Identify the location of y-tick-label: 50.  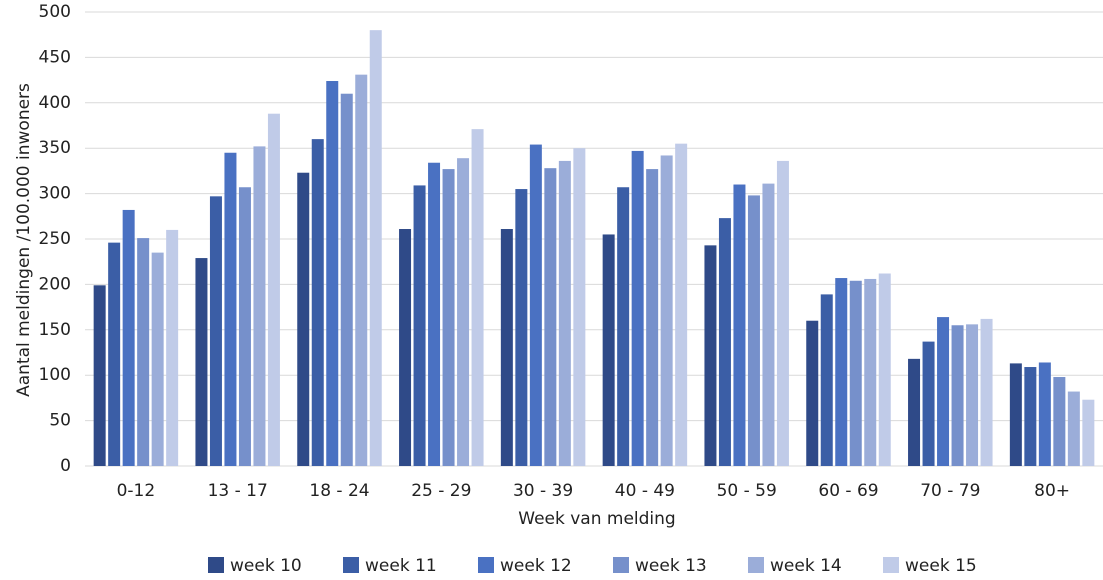
(60, 421).